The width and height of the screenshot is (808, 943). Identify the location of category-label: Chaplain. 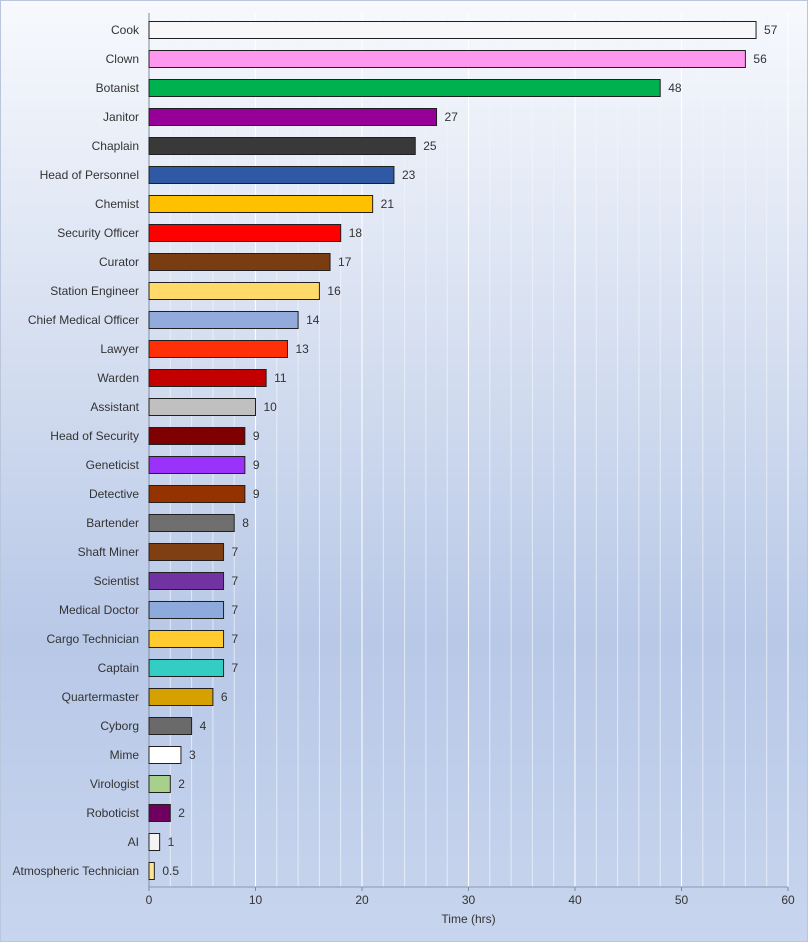
(115, 146).